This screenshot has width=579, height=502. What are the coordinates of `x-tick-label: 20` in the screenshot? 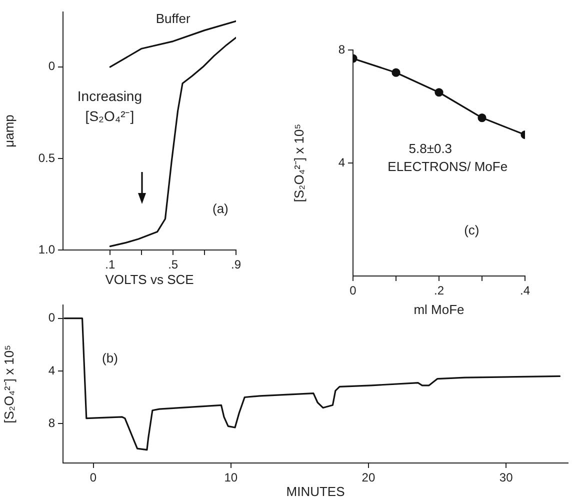 It's located at (369, 477).